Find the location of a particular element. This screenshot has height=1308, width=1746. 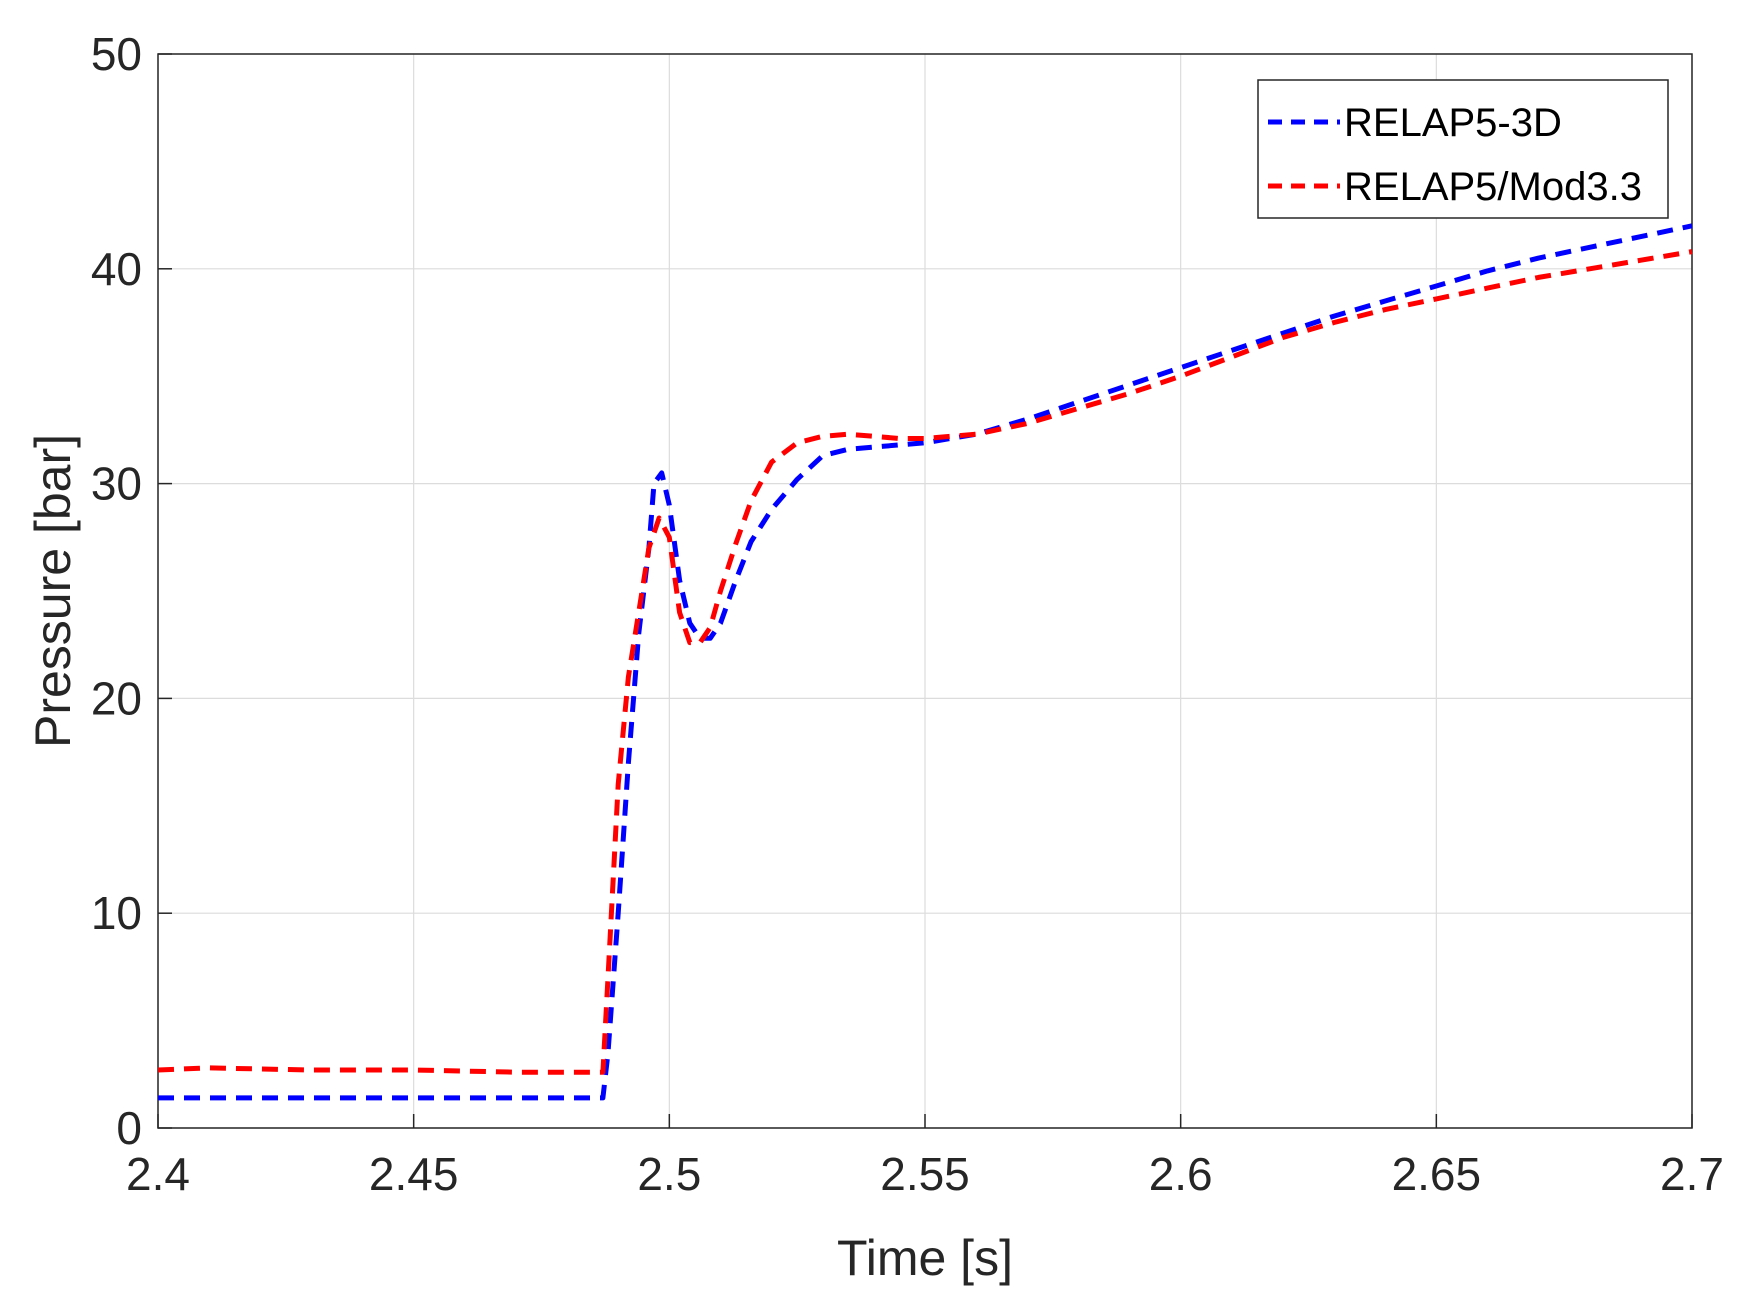

legend-box is located at coordinates (1463, 149).